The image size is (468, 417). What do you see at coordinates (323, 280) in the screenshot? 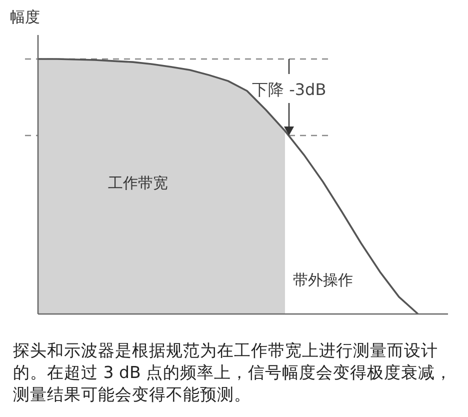
I see `annotation: 带外操作` at bounding box center [323, 280].